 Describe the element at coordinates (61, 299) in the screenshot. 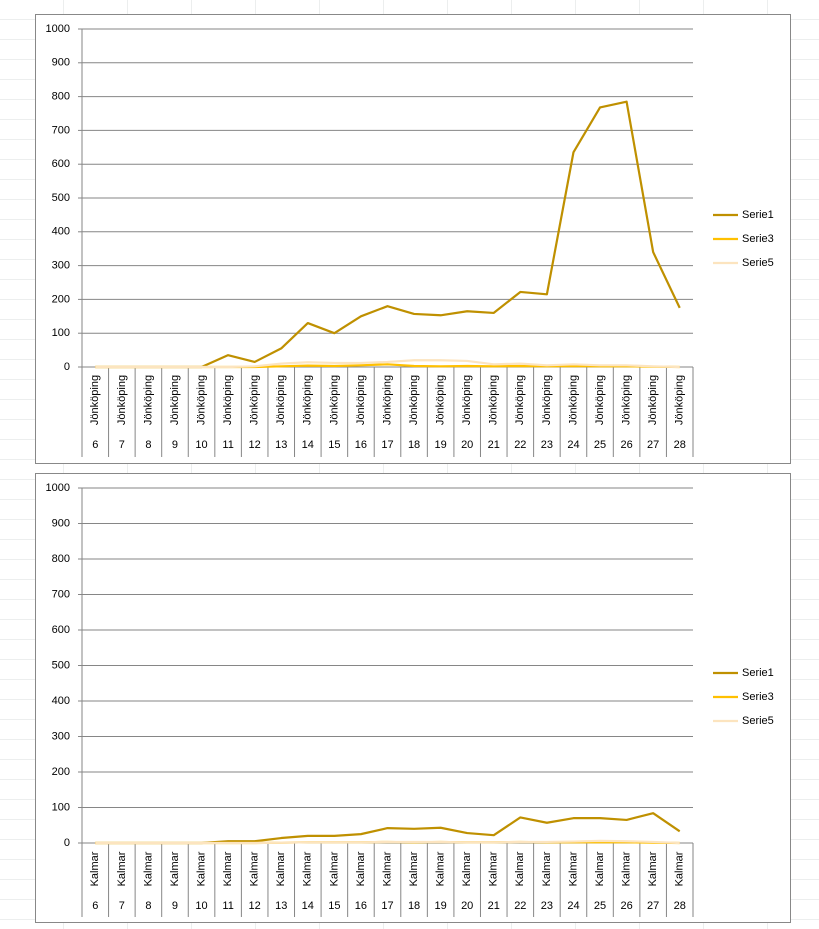

I see `y-tick-label: 200` at that location.